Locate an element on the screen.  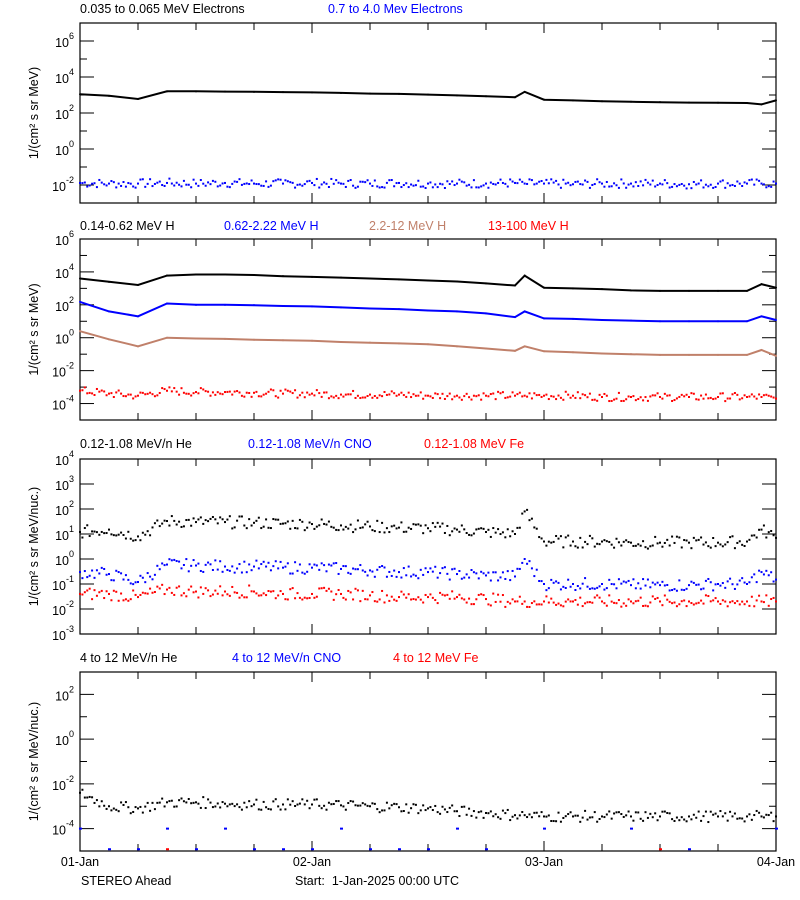
series-4-to-12-mev-n-cno is located at coordinates (428, 839).